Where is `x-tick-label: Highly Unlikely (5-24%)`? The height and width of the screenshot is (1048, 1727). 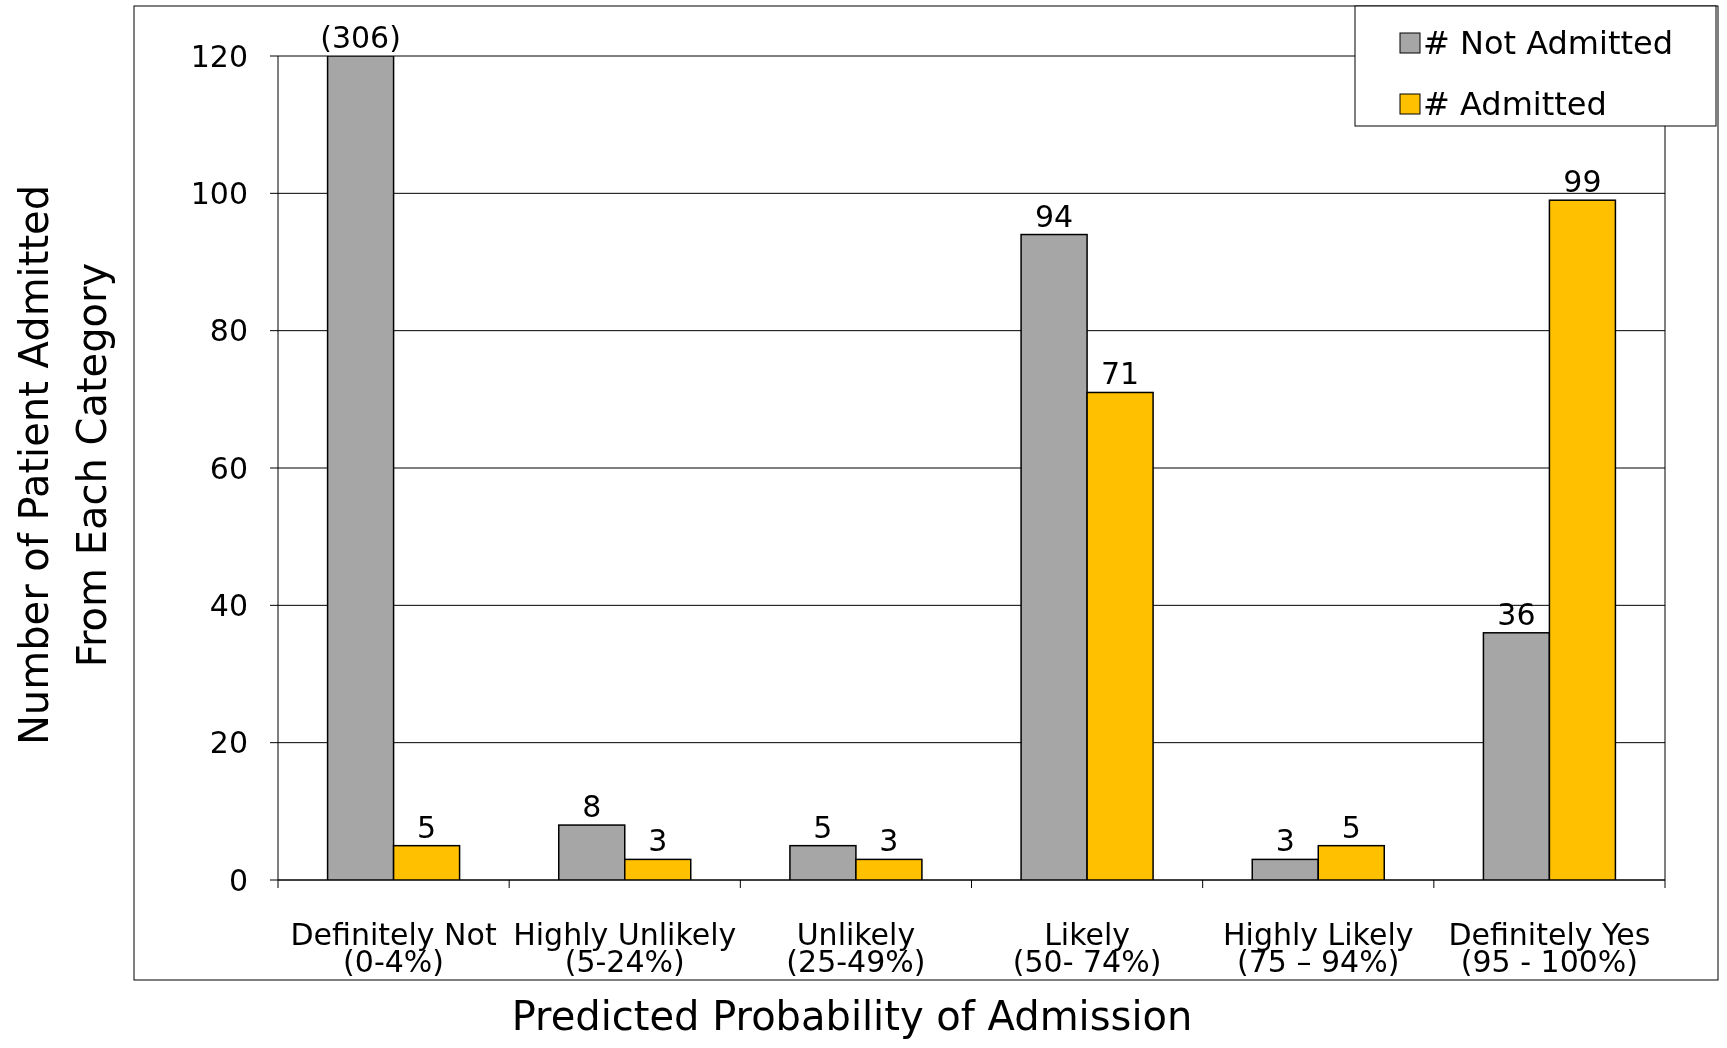
x-tick-label: Highly Unlikely (5-24%) is located at coordinates (625, 948).